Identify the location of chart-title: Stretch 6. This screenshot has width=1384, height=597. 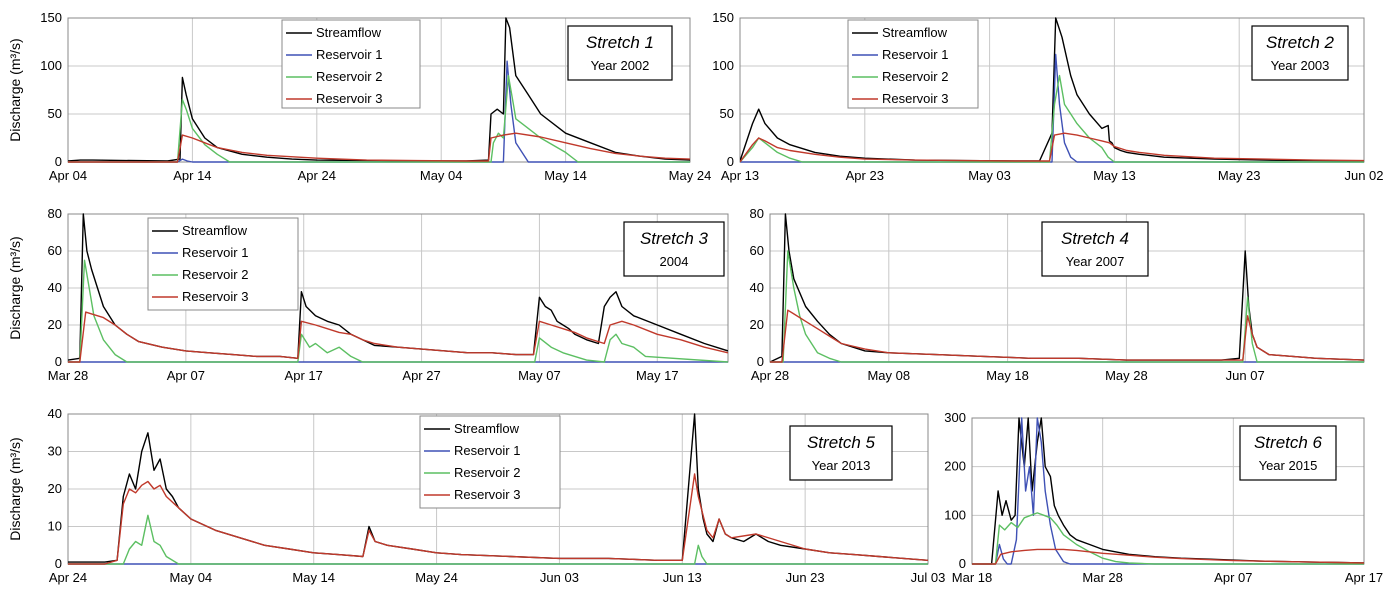
(1288, 442).